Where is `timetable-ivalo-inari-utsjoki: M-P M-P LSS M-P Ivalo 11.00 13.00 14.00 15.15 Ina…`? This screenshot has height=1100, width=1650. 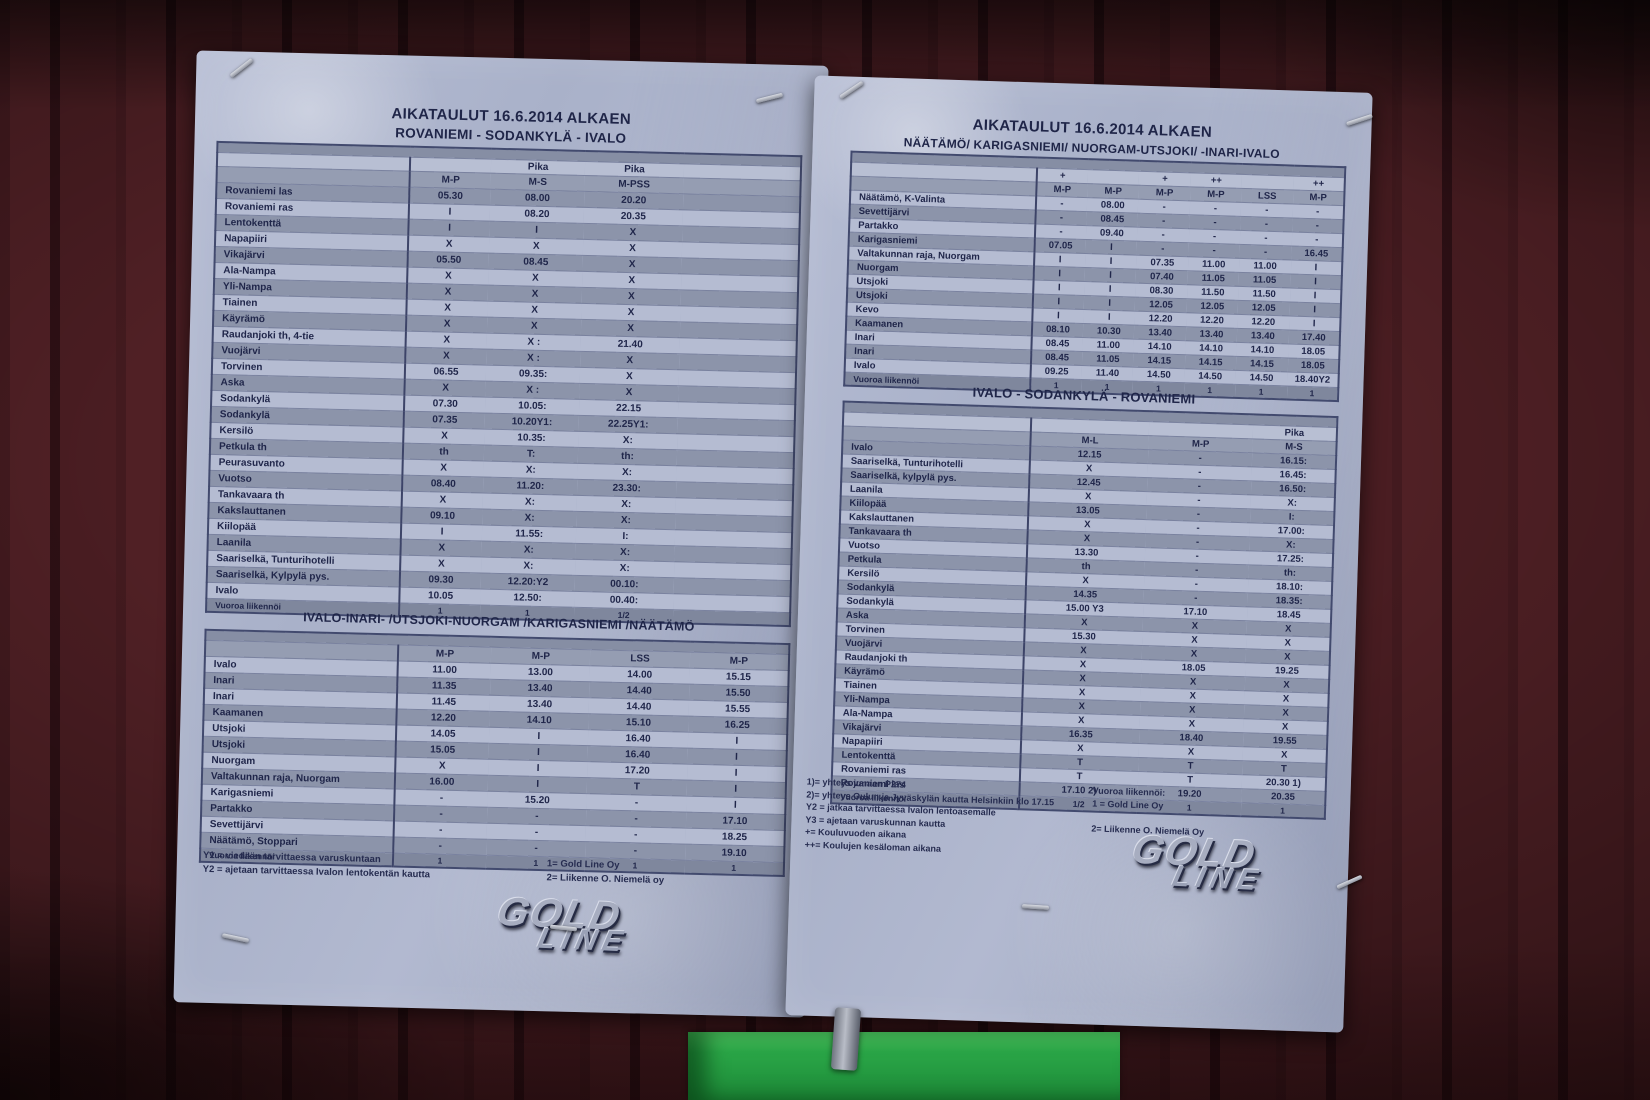
timetable-ivalo-inari-utsjoki: M-P M-P LSS M-P Ivalo 11.00 13.00 14.00 15.15 Ina… is located at coordinates (494, 753).